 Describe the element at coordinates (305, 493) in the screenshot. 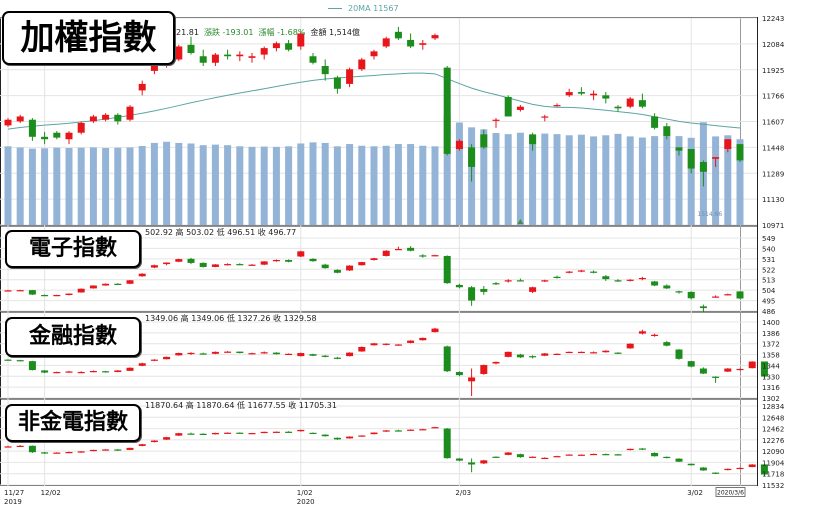

I see `x-tick-label: 1/02` at that location.